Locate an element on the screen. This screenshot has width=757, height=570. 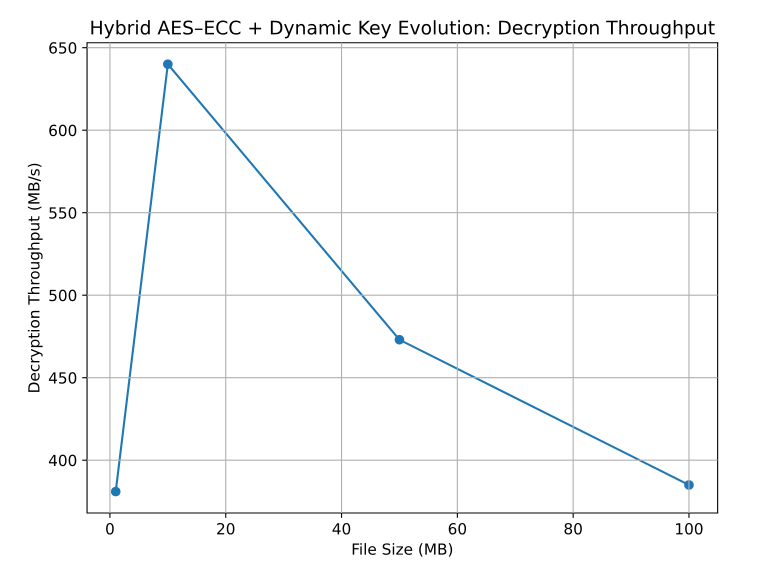
x-tick-label: 20 is located at coordinates (225, 528).